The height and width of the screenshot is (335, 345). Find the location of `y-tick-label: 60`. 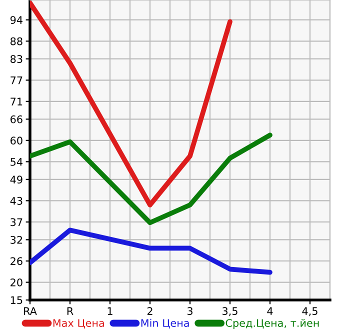

y-tick-label: 60 is located at coordinates (16, 140).